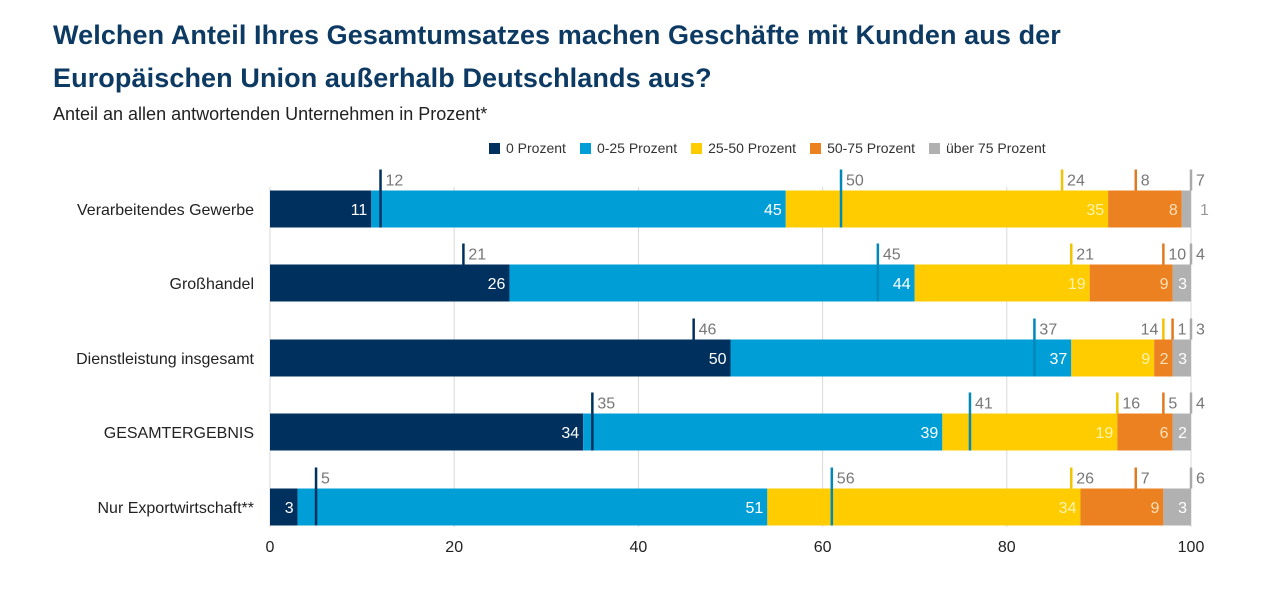 The image size is (1280, 597). I want to click on previous-value-label: 7, so click(1145, 479).